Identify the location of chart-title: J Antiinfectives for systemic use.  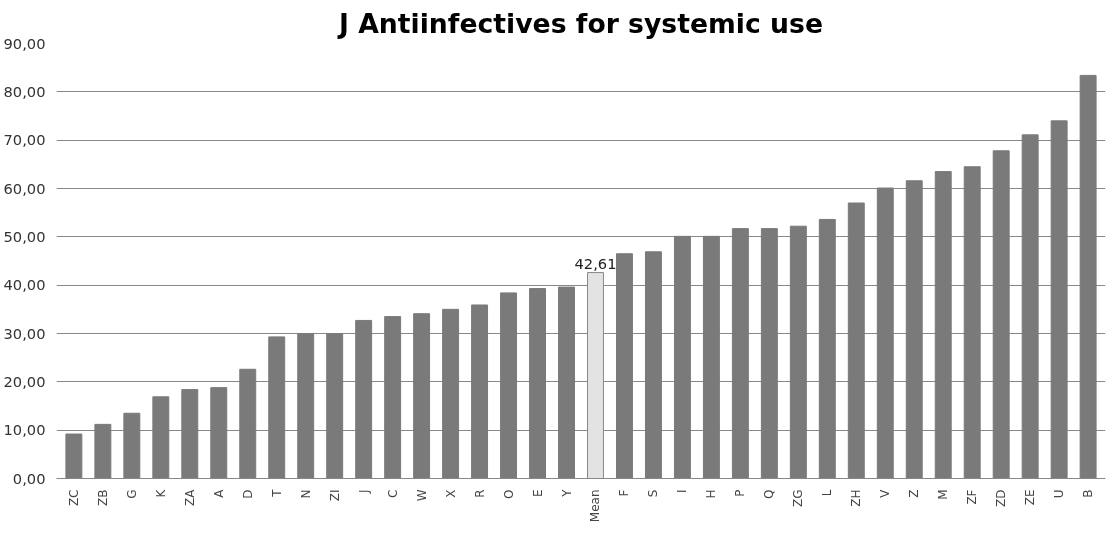
(580, 23).